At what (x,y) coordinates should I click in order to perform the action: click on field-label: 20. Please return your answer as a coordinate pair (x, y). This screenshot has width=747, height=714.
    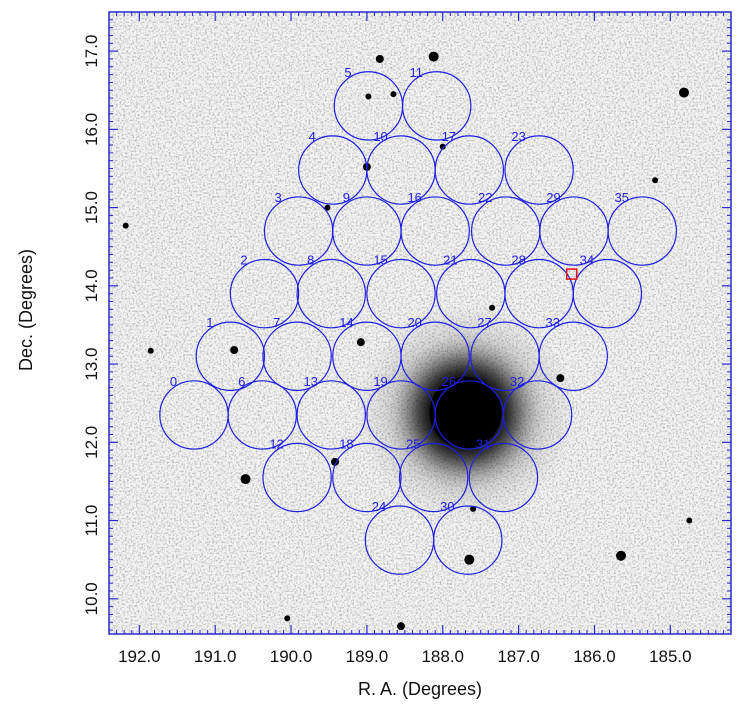
    Looking at the image, I should click on (414, 322).